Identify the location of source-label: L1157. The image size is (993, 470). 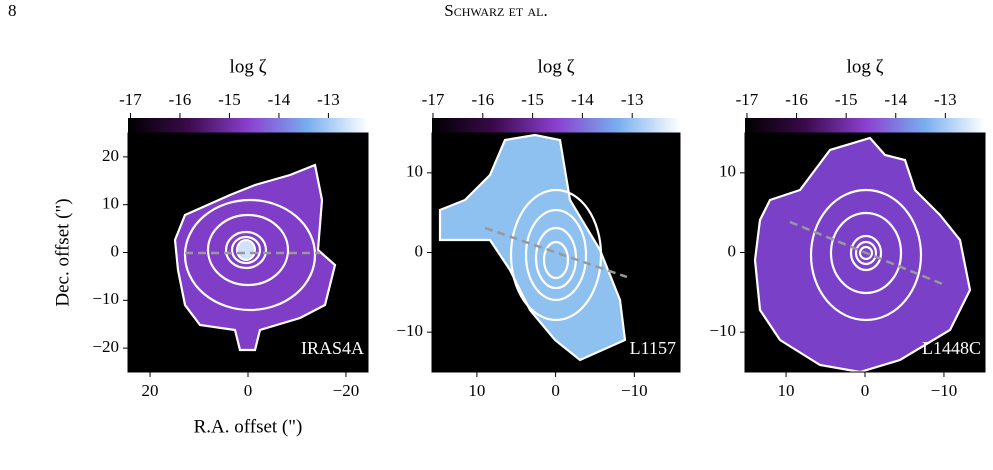
(653, 348).